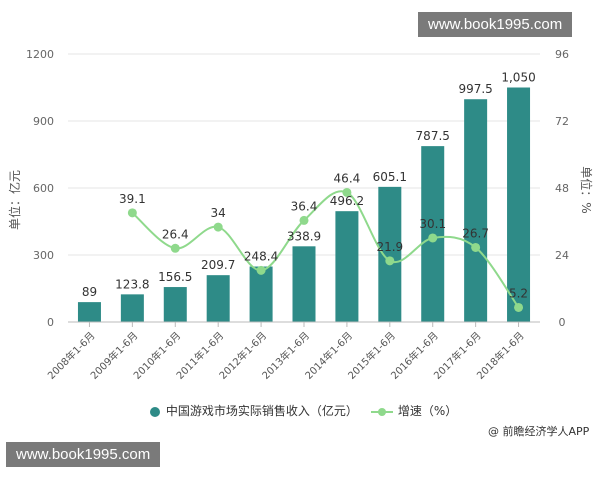 The width and height of the screenshot is (600, 480). What do you see at coordinates (261, 257) in the screenshot?
I see `bar-value-label: 248.4` at bounding box center [261, 257].